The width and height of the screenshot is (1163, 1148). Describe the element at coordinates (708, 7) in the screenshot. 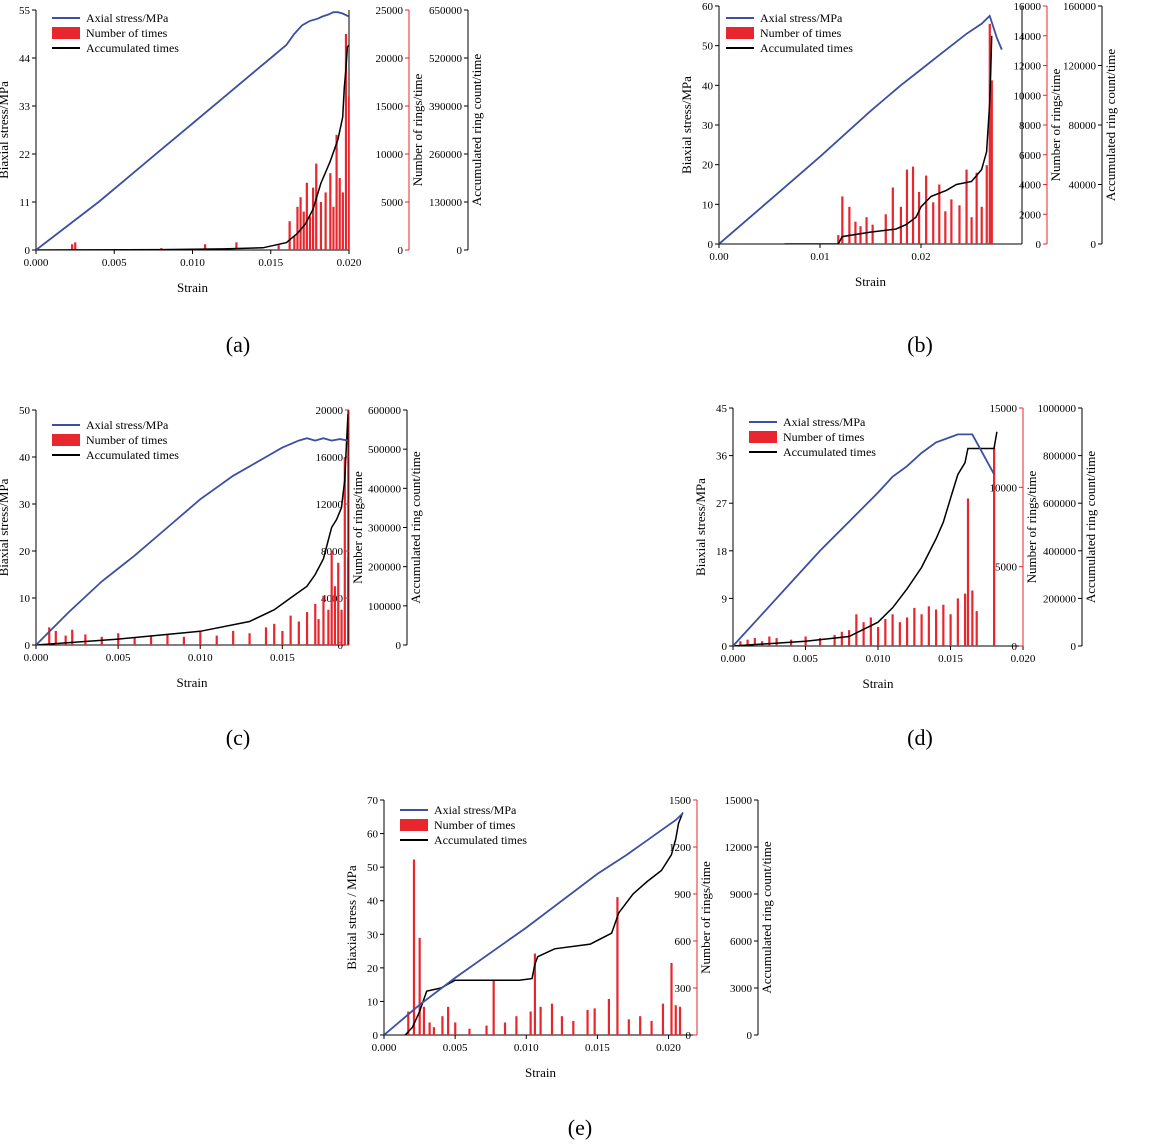

I see `y-tick-label: 60` at that location.